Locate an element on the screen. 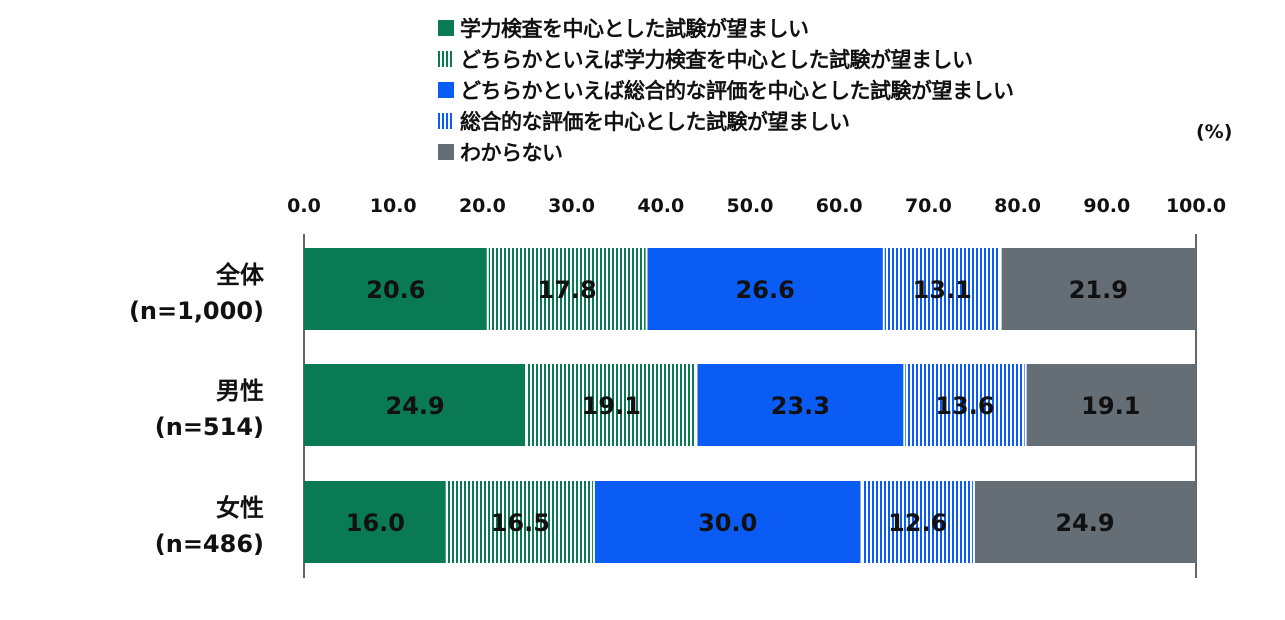 This screenshot has width=1285, height=620. category-sample-size: (n=514) is located at coordinates (209, 427).